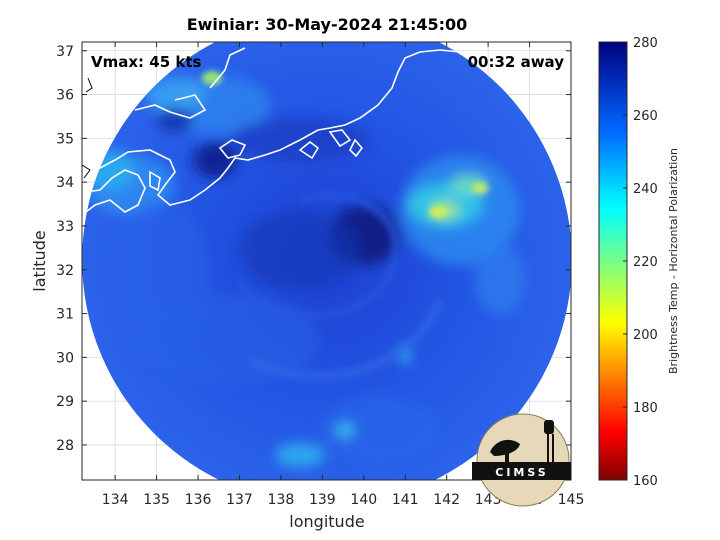 The width and height of the screenshot is (720, 540). Describe the element at coordinates (327, 24) in the screenshot. I see `chart-title: Ewiniar: 30-May-2024 21:45:00` at that location.